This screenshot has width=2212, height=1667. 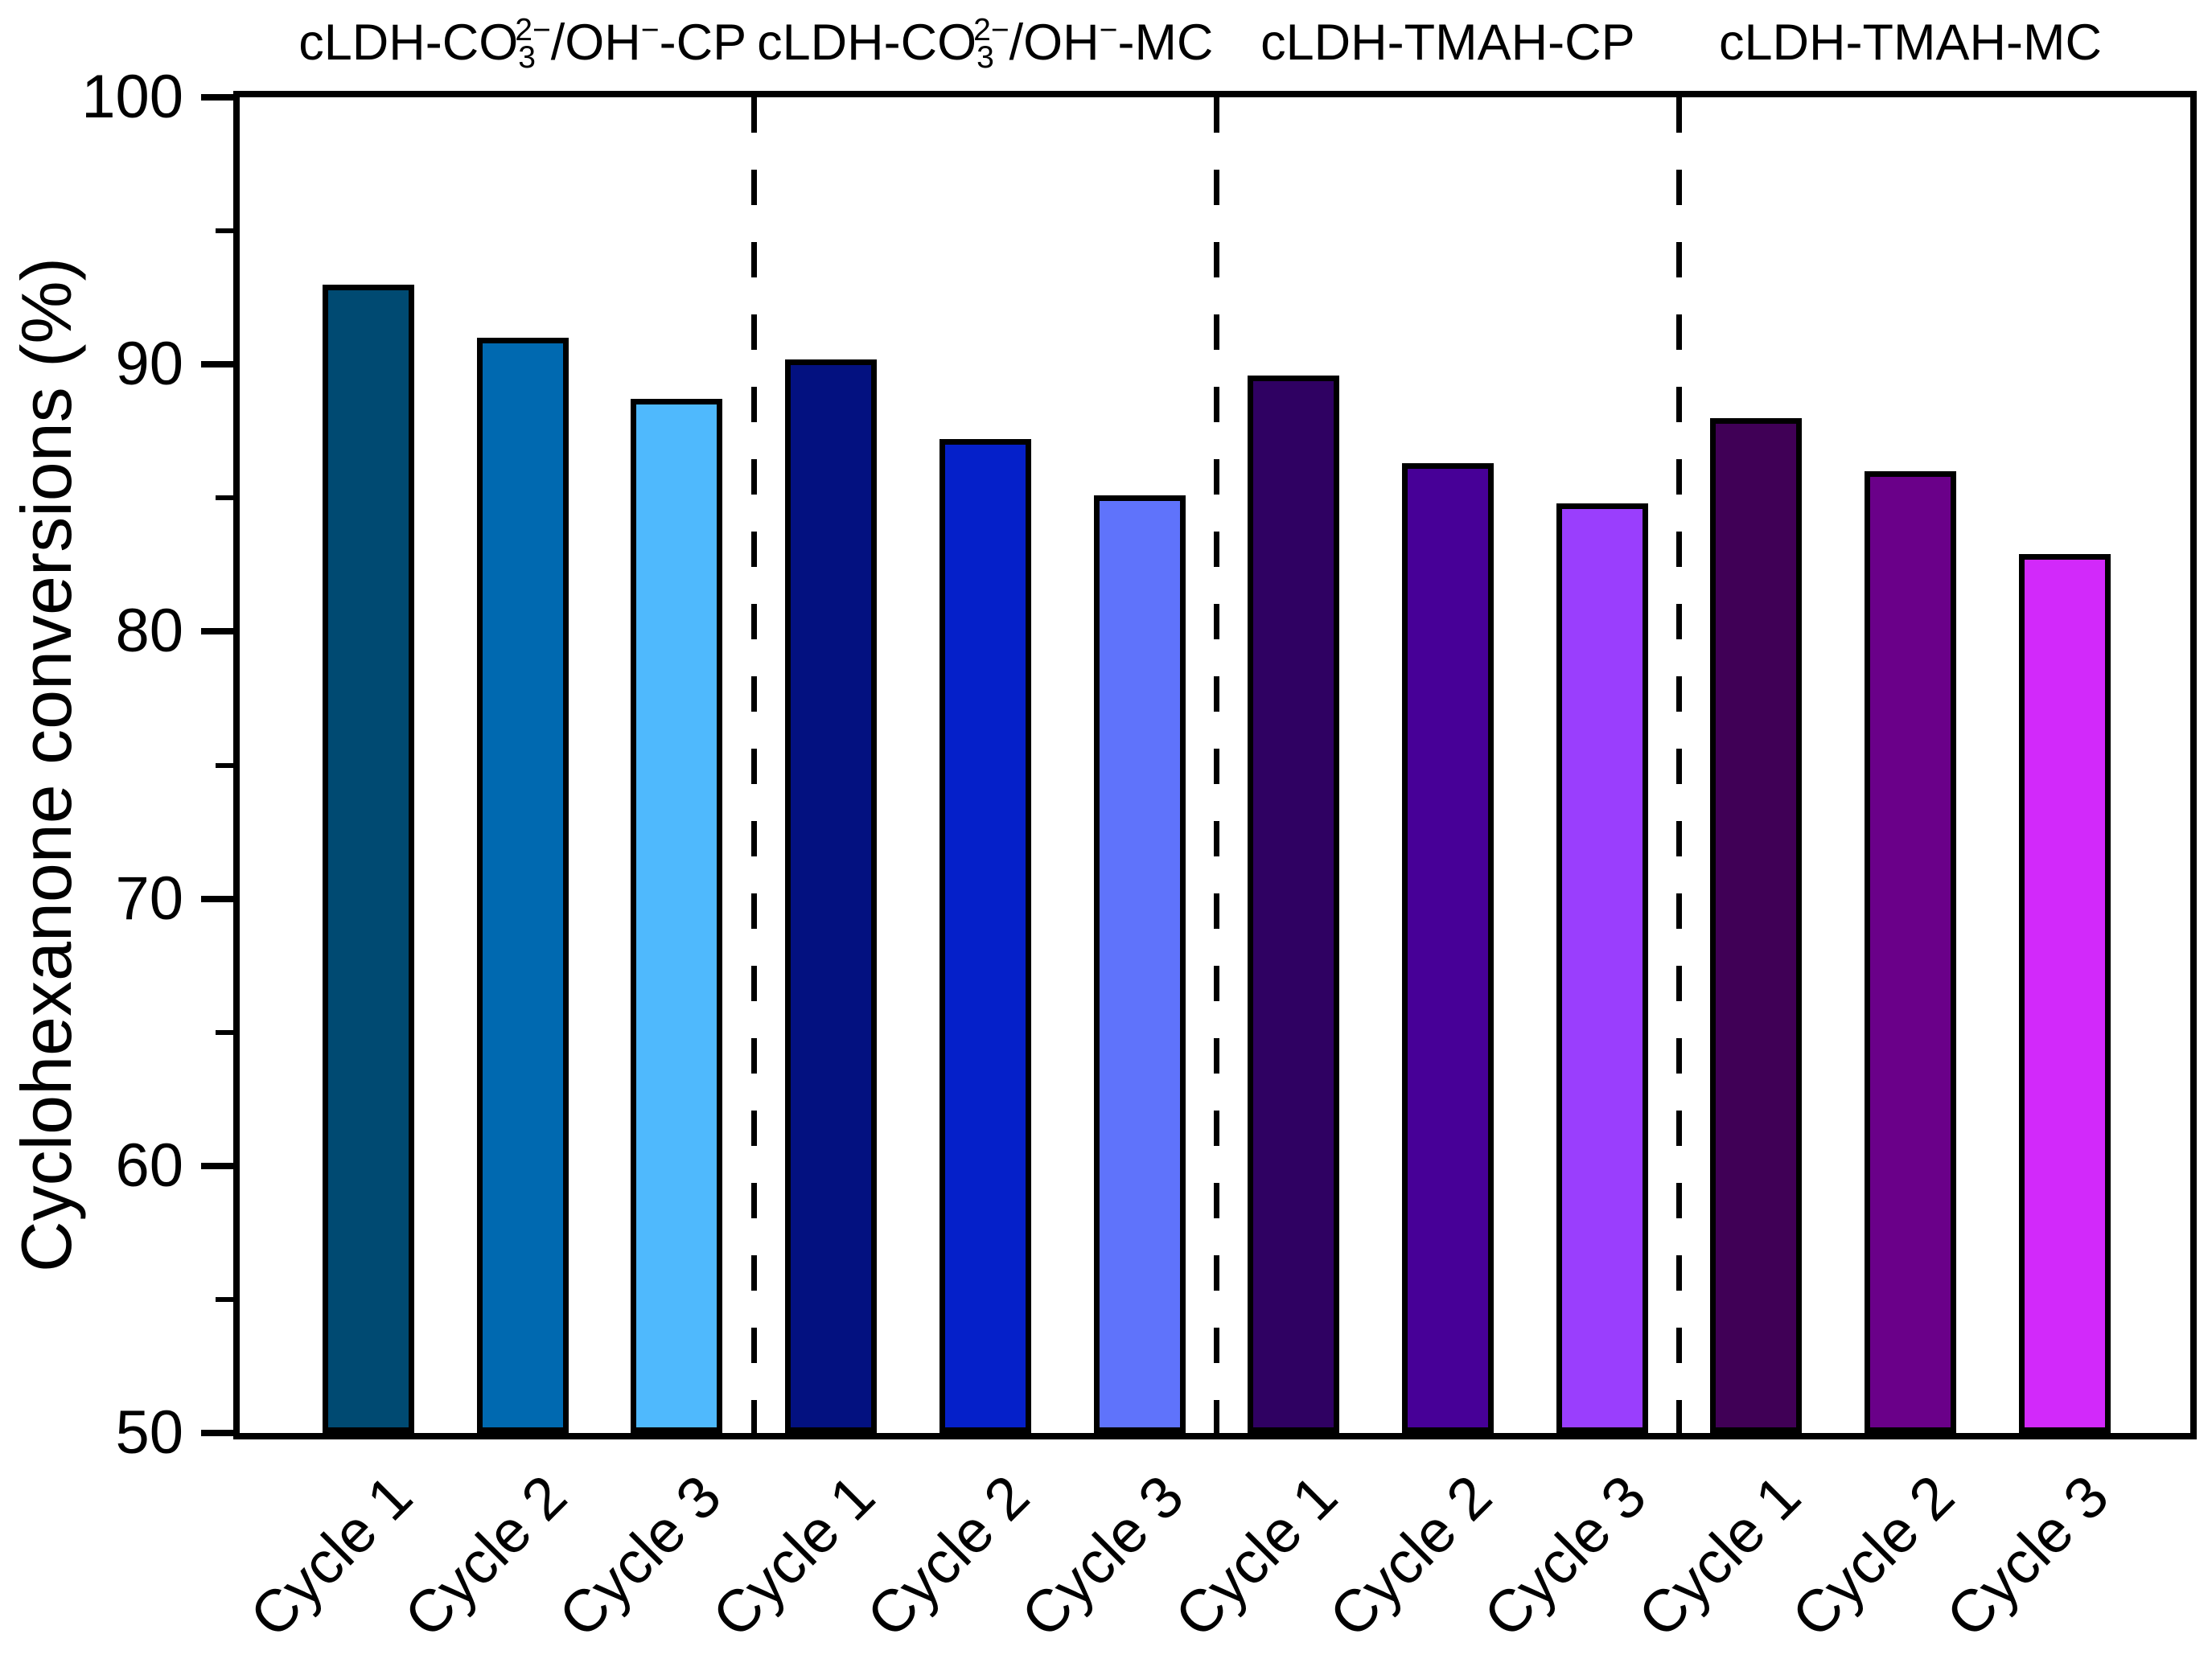 I want to click on group-label: cLDH-CO32−/OH−-CP, so click(x=522, y=43).